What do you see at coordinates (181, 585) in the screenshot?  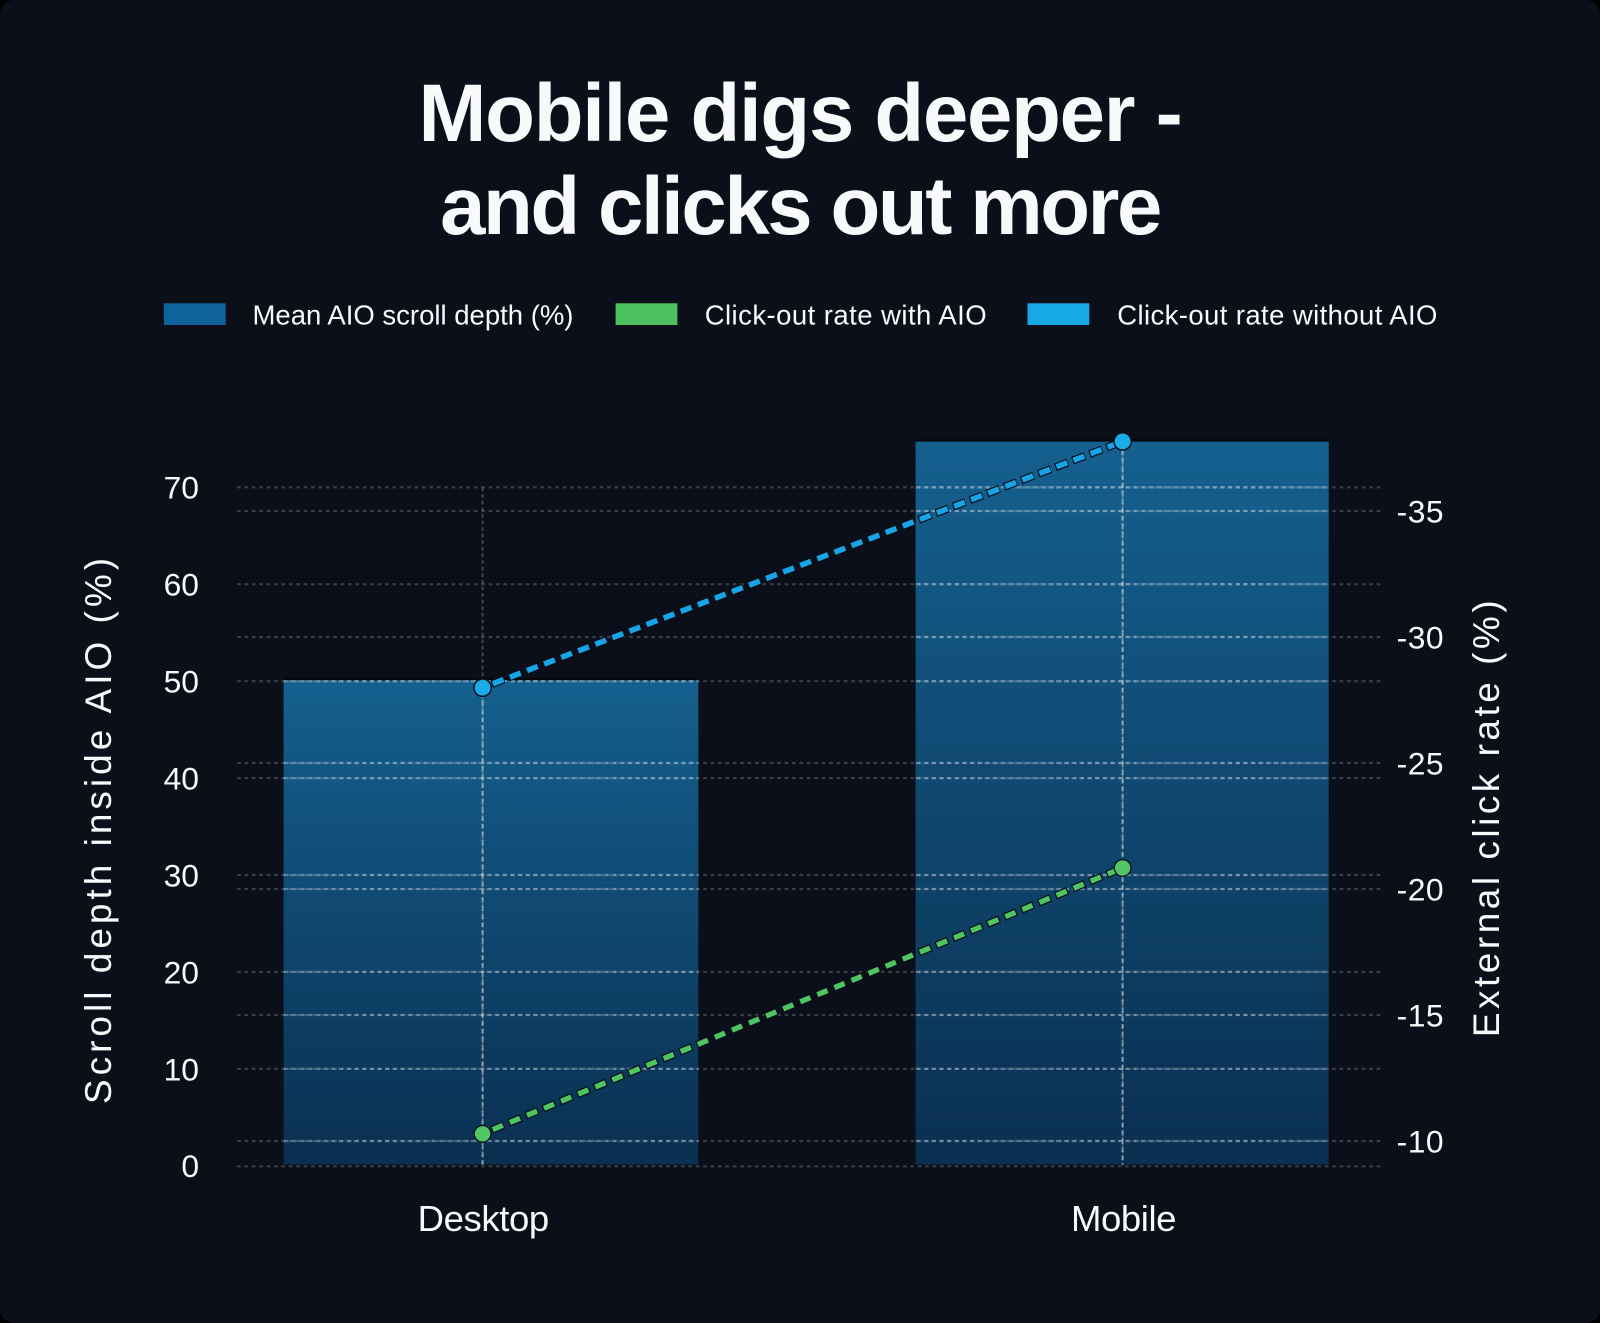 I see `svg-text: 60` at bounding box center [181, 585].